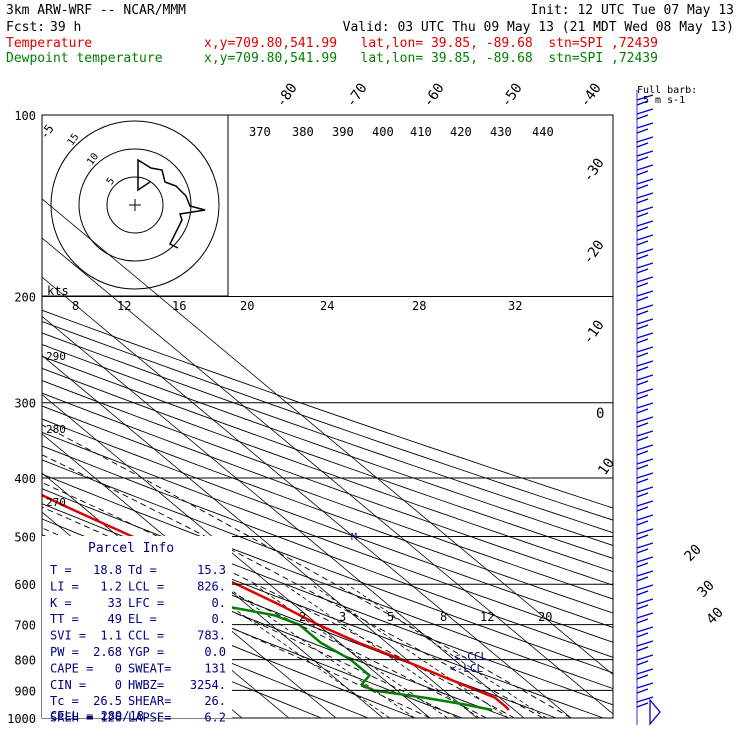 Image resolution: width=740 pixels, height=740 pixels. What do you see at coordinates (25, 691) in the screenshot?
I see `pressure-tick-label: 900` at bounding box center [25, 691].